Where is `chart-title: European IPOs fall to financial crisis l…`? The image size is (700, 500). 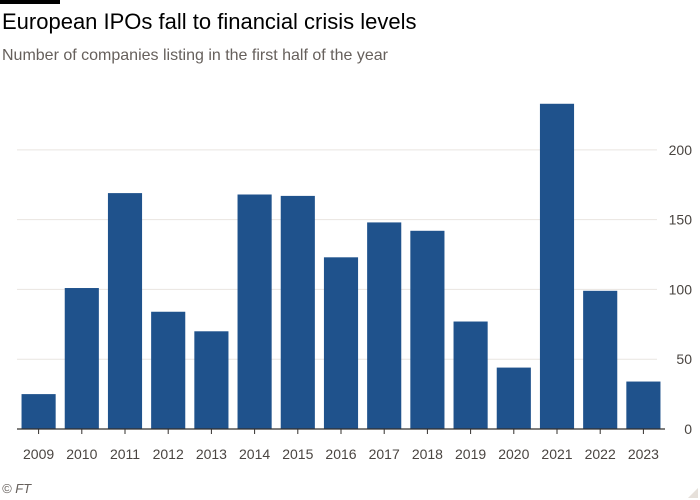 chart-title: European IPOs fall to financial crisis l… is located at coordinates (209, 21).